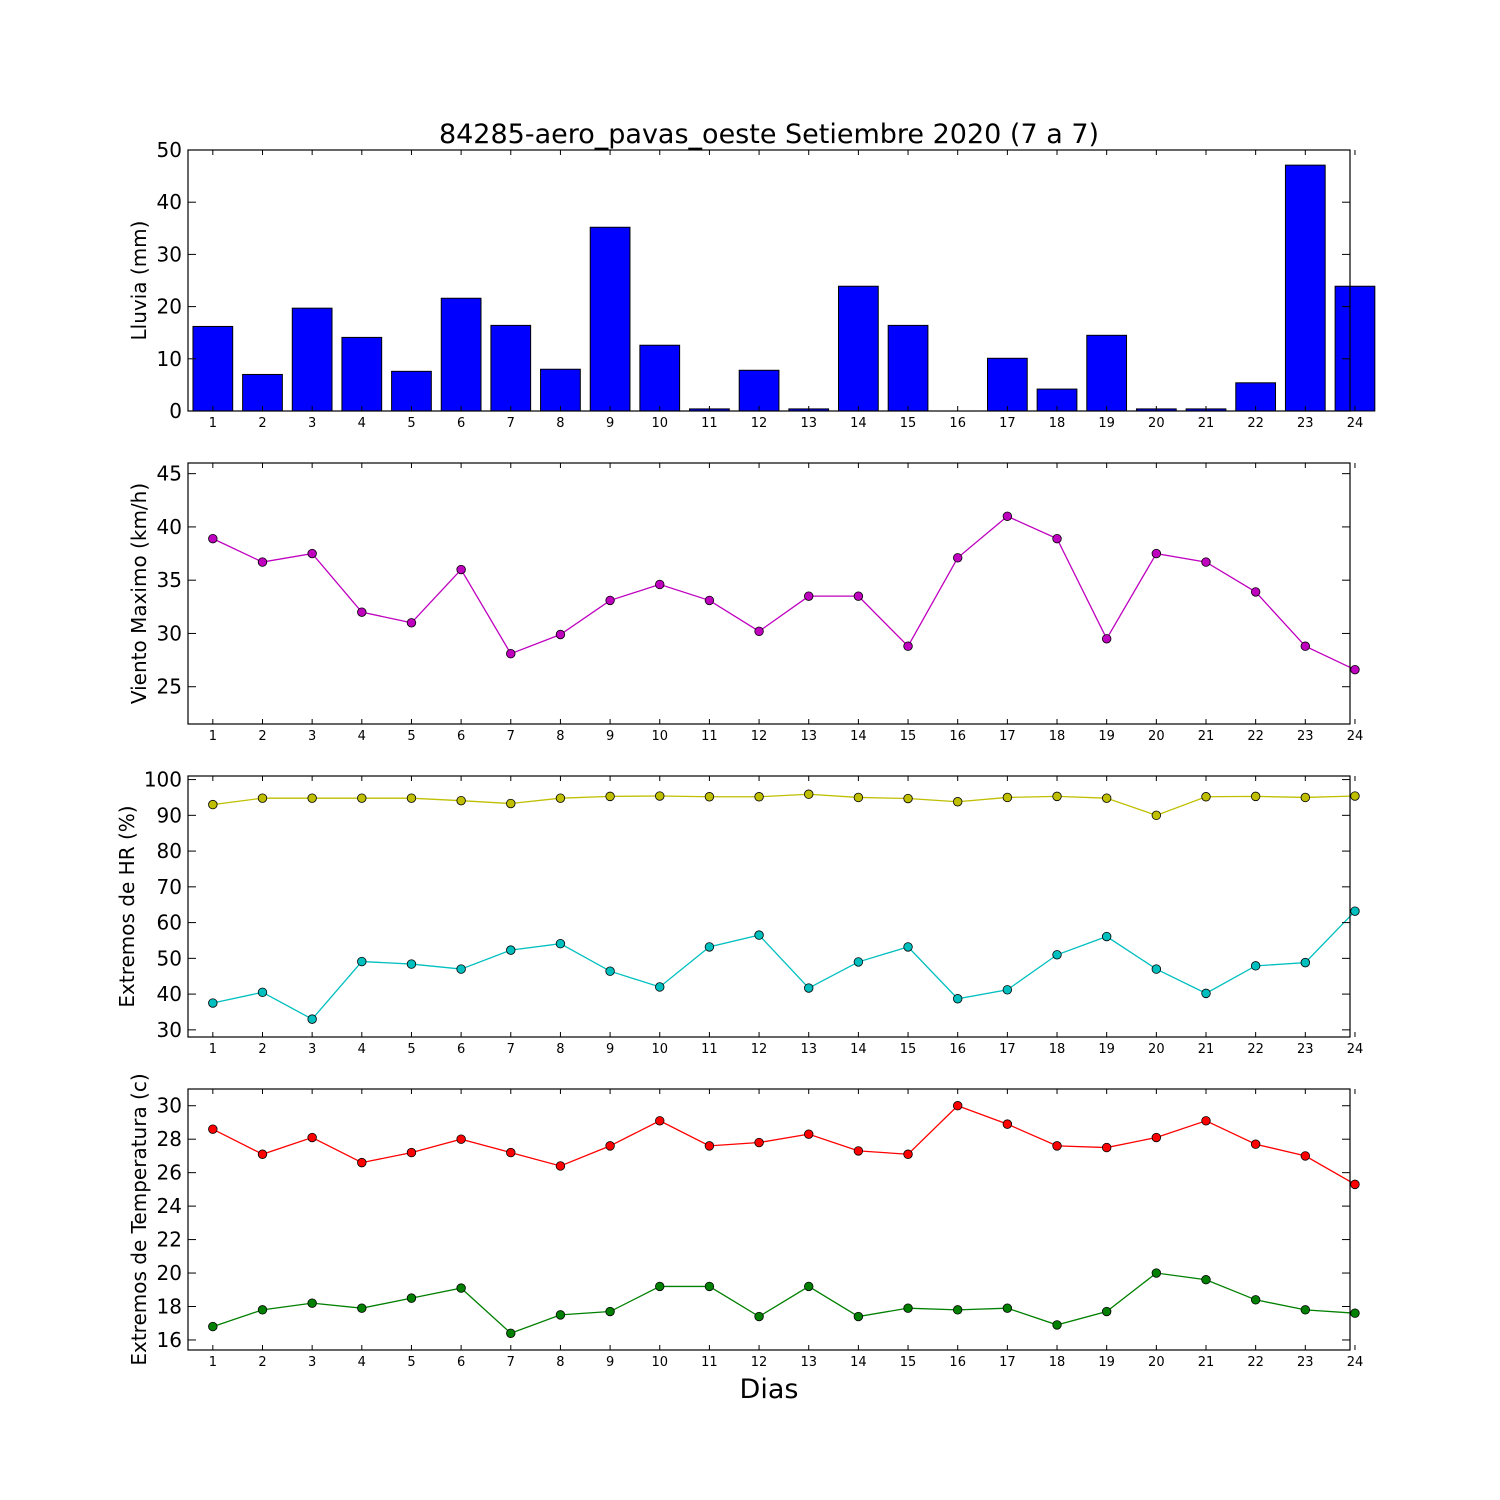 This screenshot has height=1500, width=1500. I want to click on y-tick-label-5: 70, so click(169, 887).